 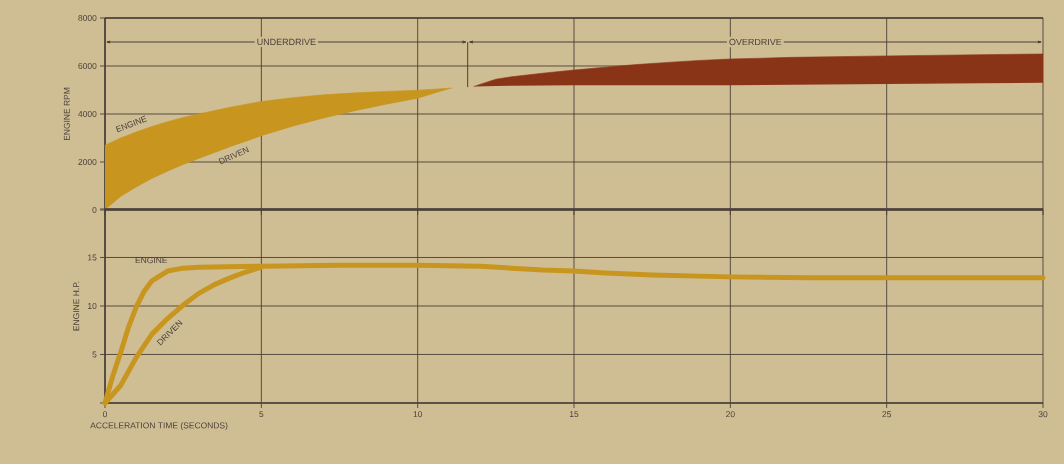 What do you see at coordinates (1043, 414) in the screenshot?
I see `x-tick-label: 30` at bounding box center [1043, 414].